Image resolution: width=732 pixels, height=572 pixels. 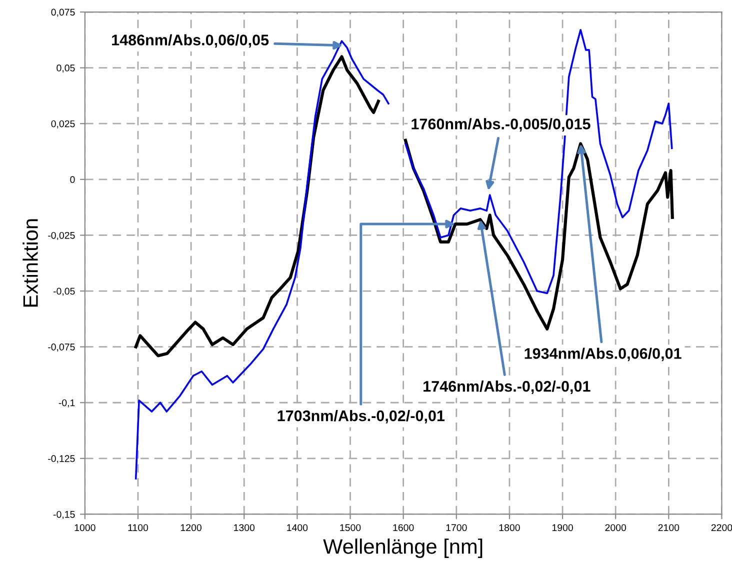 What do you see at coordinates (509, 528) in the screenshot?
I see `x-tick-label: 1800` at bounding box center [509, 528].